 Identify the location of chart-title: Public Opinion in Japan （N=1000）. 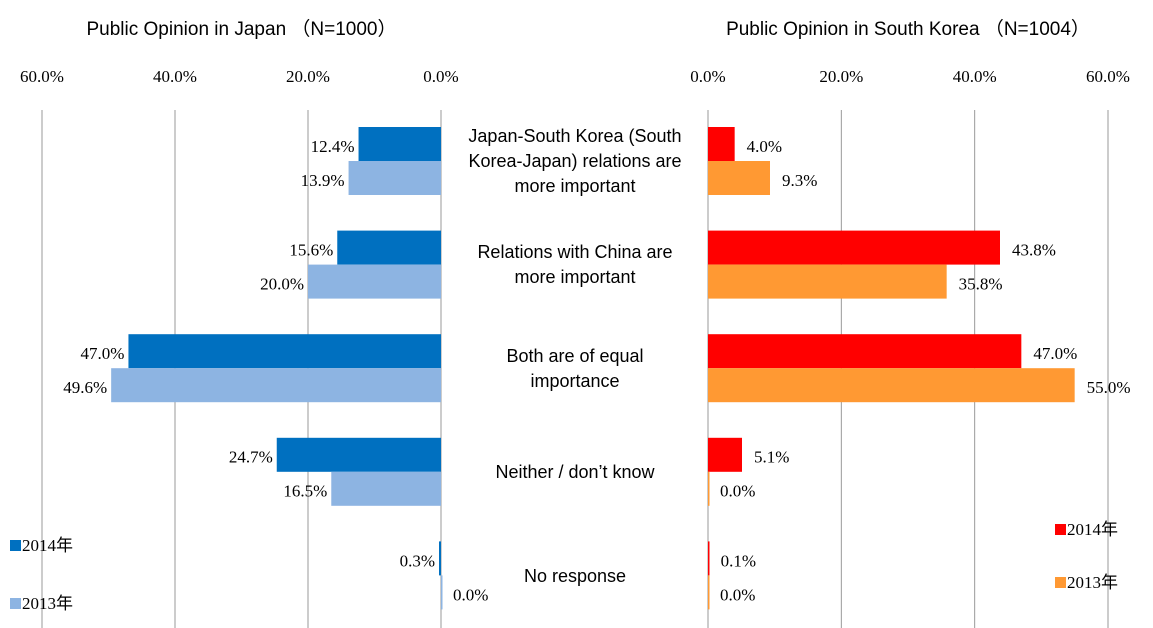
(242, 29).